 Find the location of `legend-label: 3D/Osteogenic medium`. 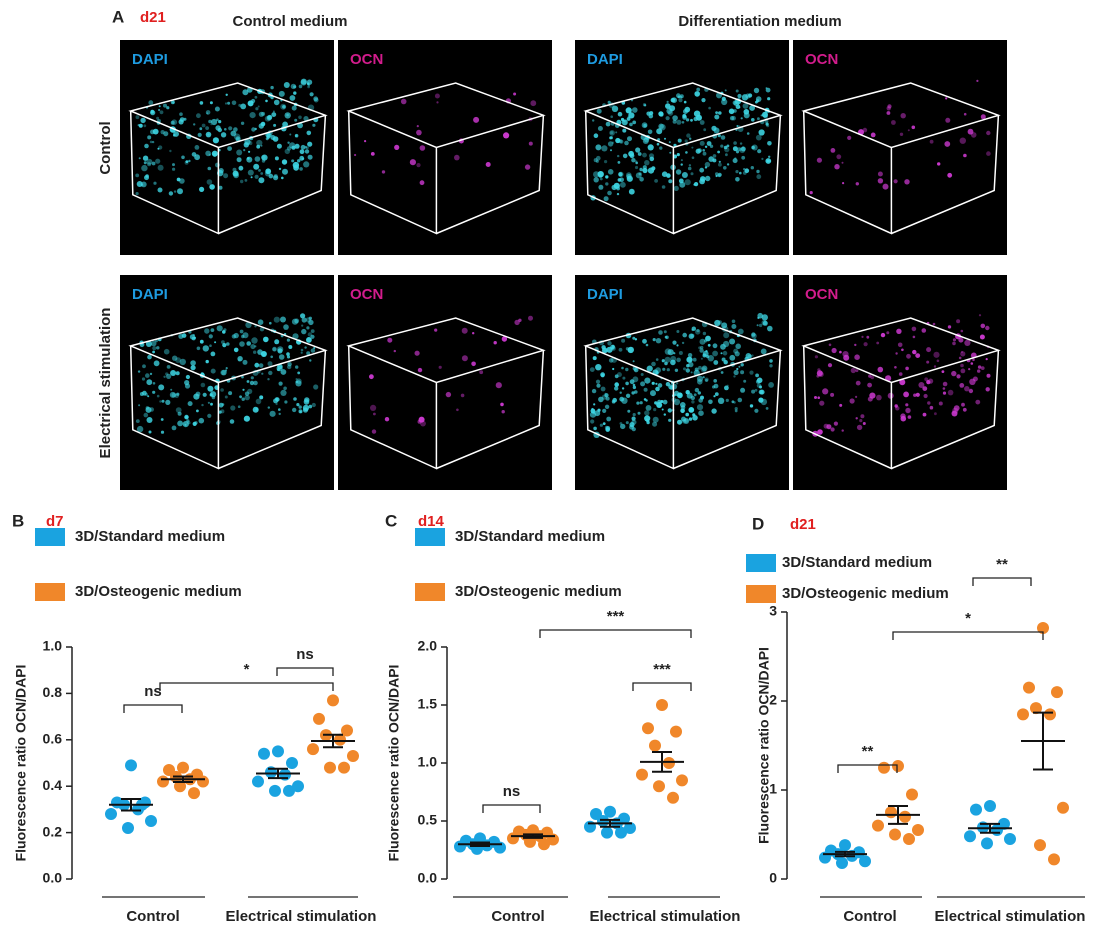

legend-label: 3D/Osteogenic medium is located at coordinates (865, 593).